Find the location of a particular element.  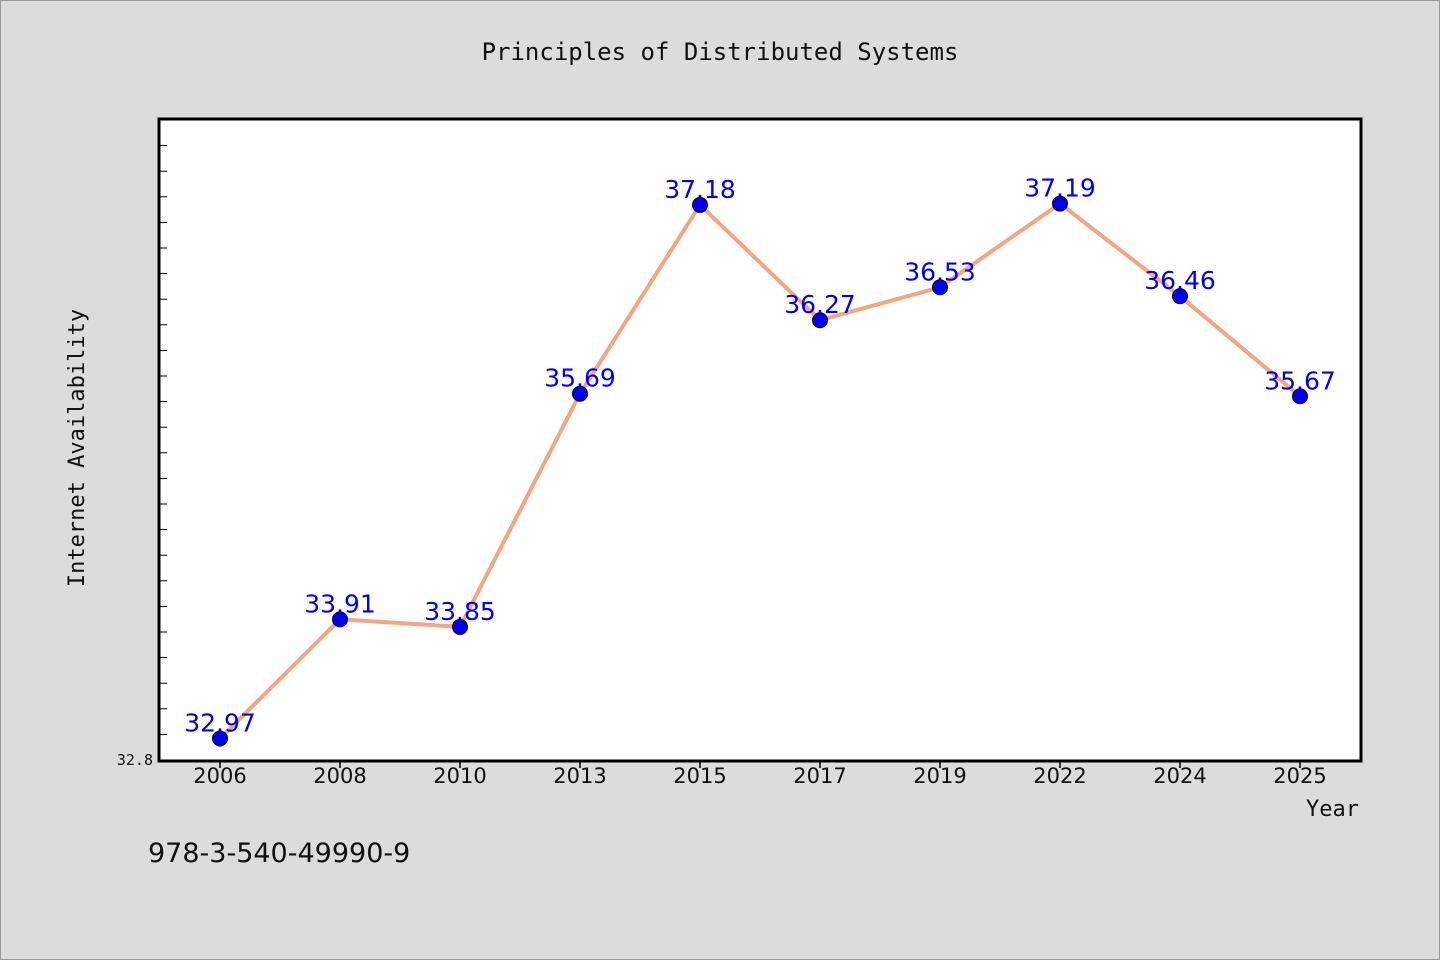

x-tick-label: 2019 is located at coordinates (939, 776).